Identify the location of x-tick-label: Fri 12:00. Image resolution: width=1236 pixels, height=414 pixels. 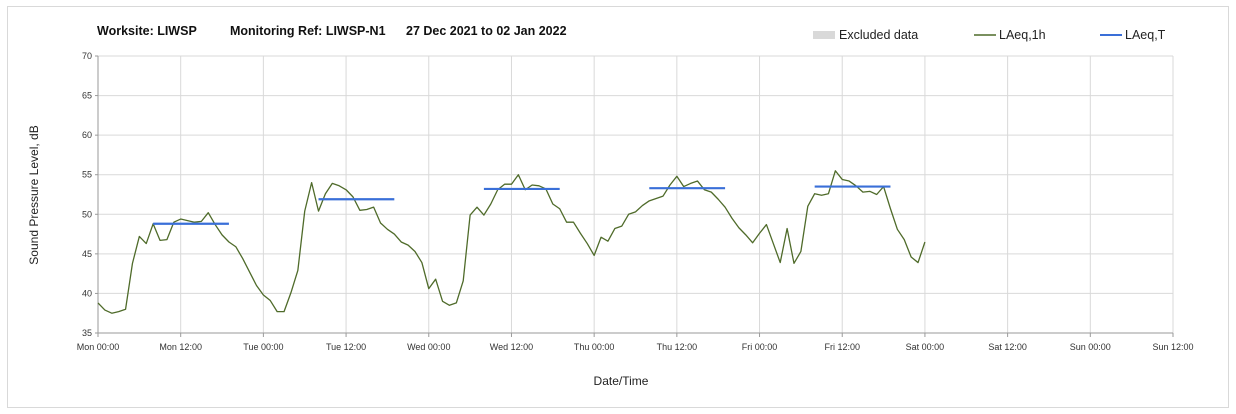
(842, 347).